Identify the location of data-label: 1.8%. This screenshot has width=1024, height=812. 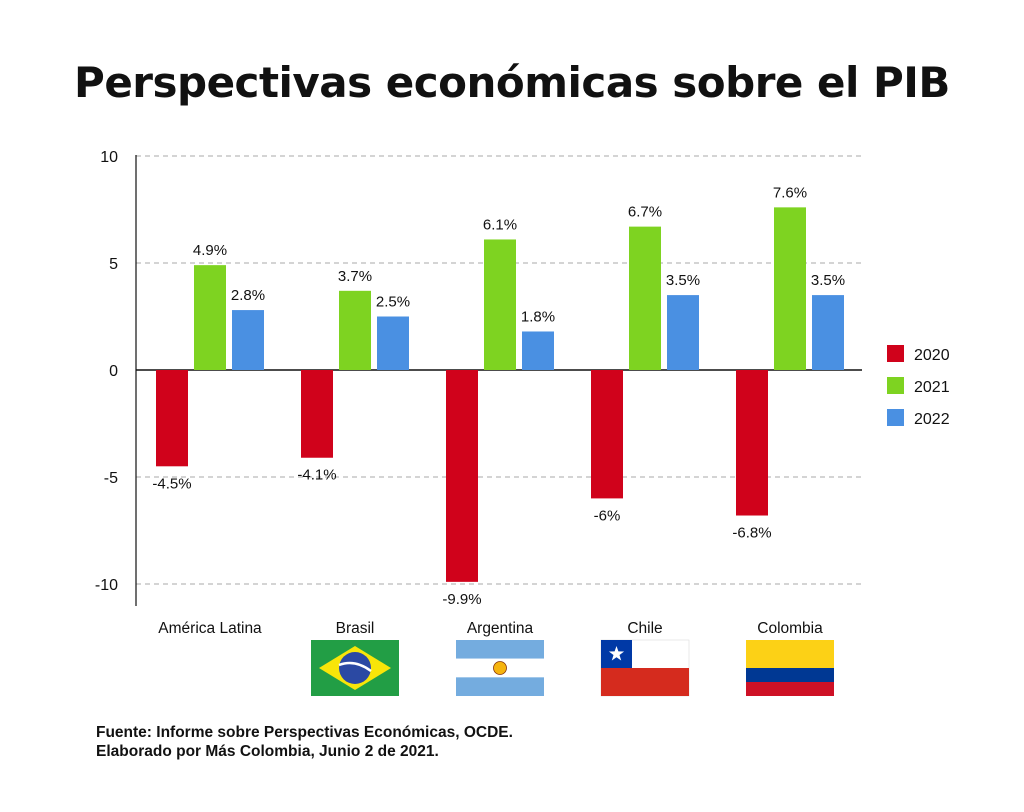
(538, 316).